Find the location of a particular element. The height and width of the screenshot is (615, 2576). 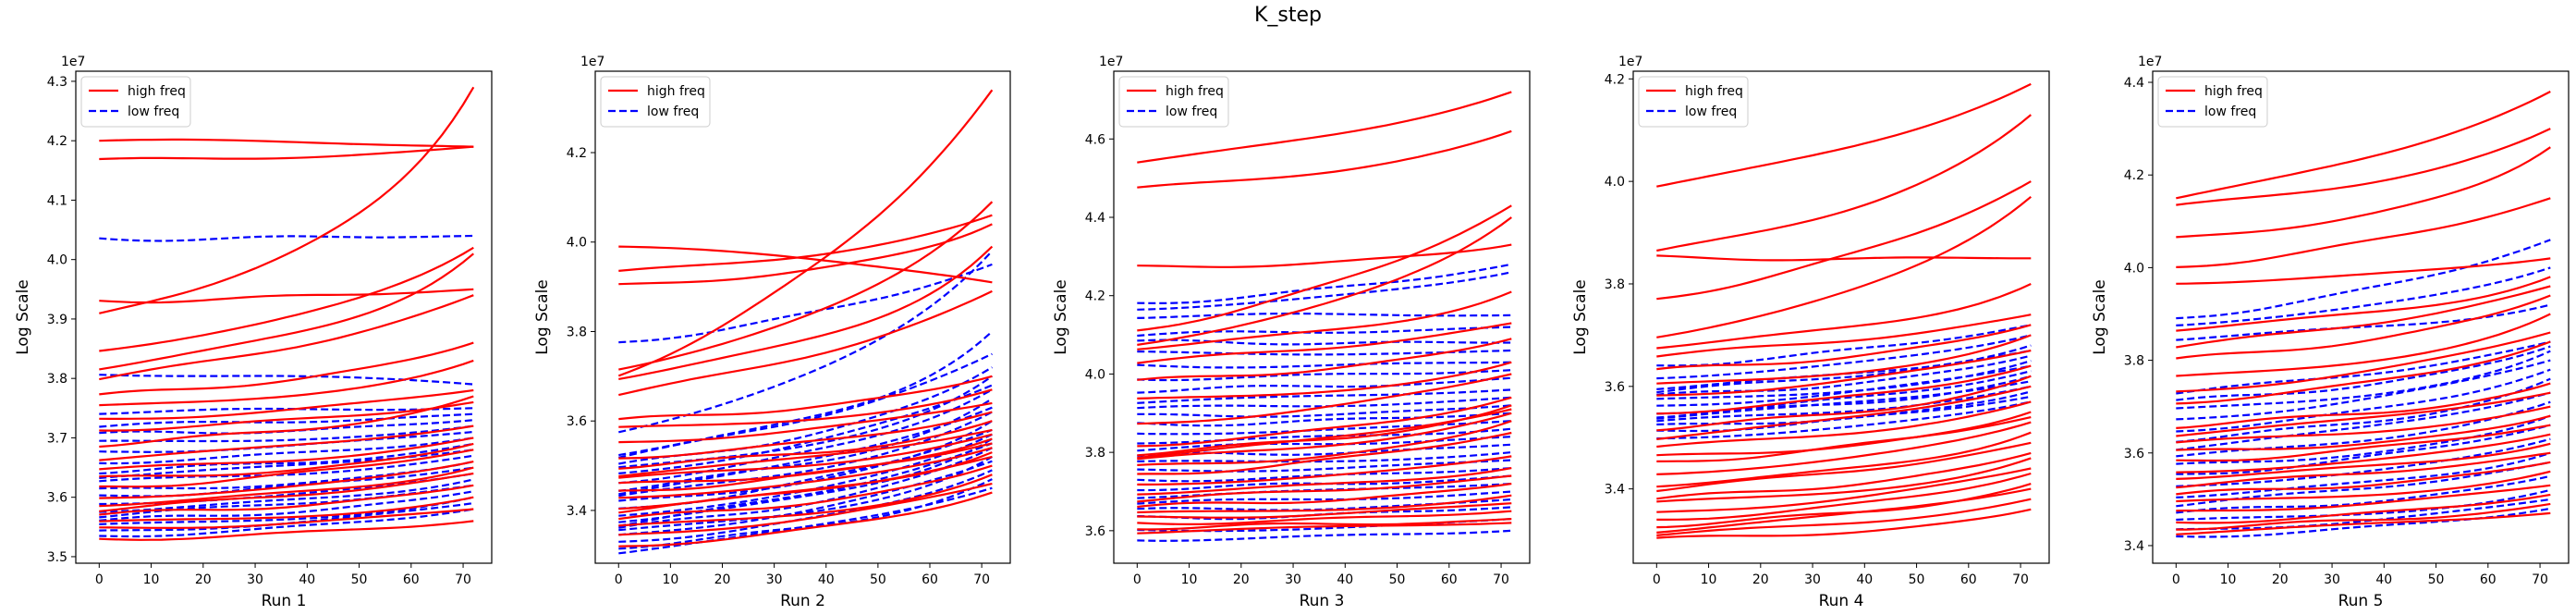

y-tick-label: 3.7 is located at coordinates (57, 438).